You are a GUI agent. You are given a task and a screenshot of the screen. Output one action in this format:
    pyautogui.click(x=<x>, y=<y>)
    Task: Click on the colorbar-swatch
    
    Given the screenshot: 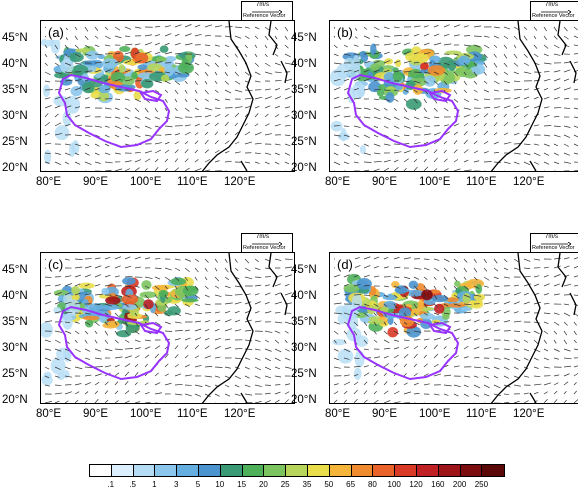 What is the action you would take?
    pyautogui.click(x=144, y=470)
    